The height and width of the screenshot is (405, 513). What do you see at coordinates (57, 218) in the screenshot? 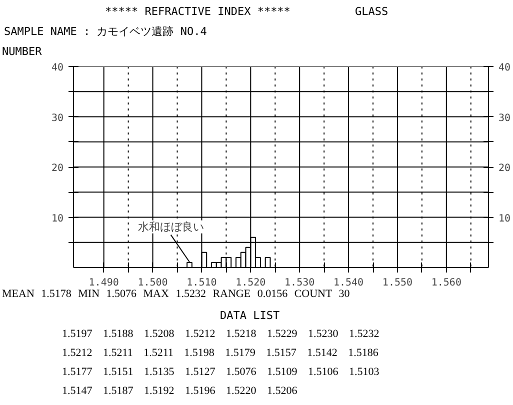
I see `y-tick-label: 10` at bounding box center [57, 218].